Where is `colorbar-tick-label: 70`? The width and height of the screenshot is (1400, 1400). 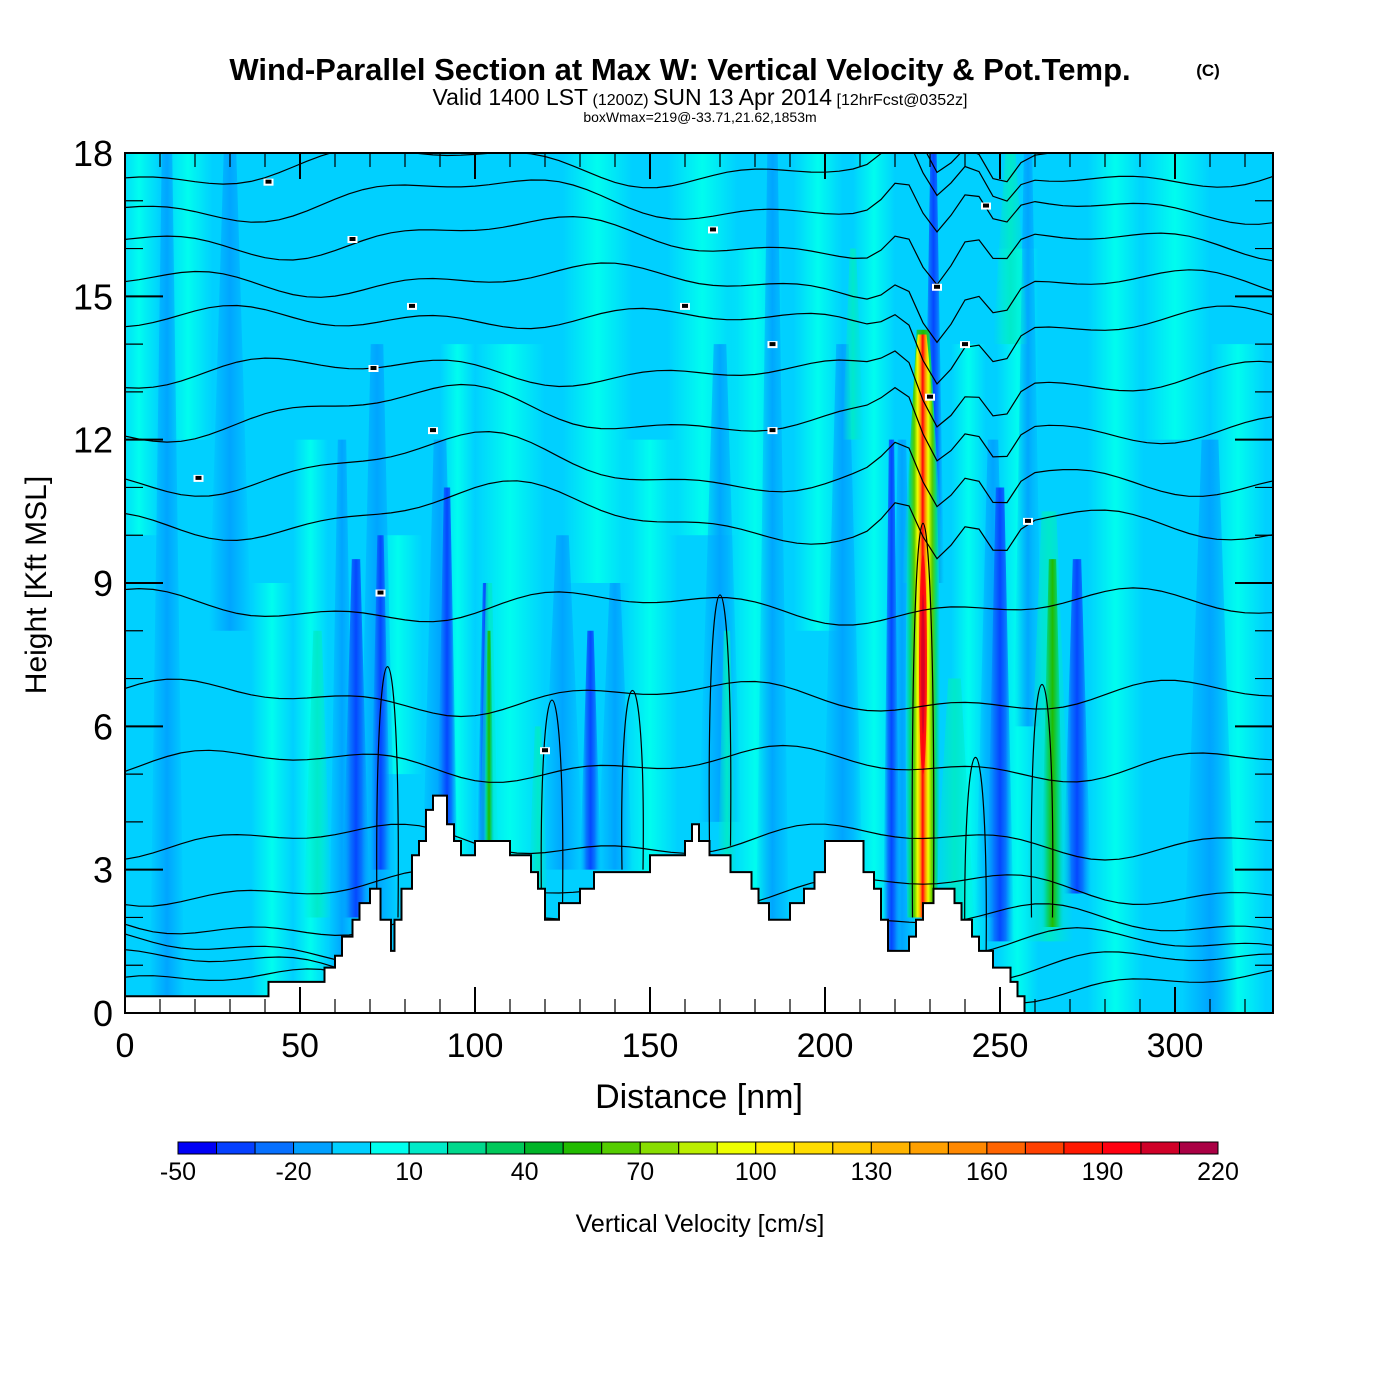
colorbar-tick-label: 70 is located at coordinates (640, 1172).